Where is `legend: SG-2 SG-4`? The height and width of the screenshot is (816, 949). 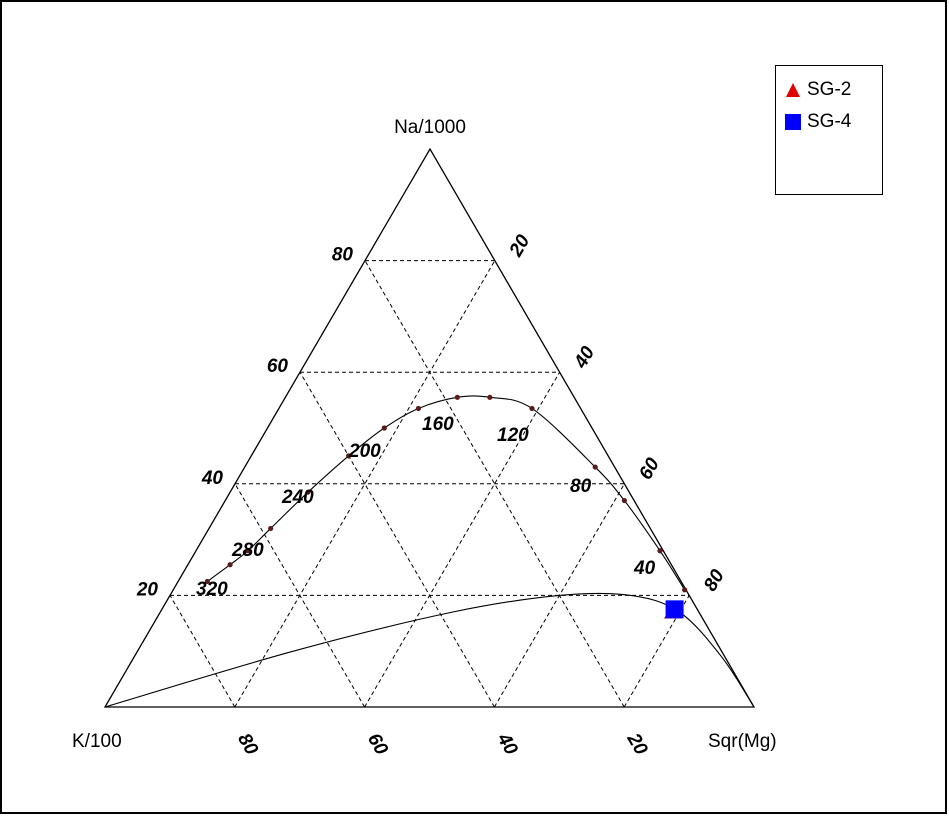
legend: SG-2 SG-4 is located at coordinates (829, 130).